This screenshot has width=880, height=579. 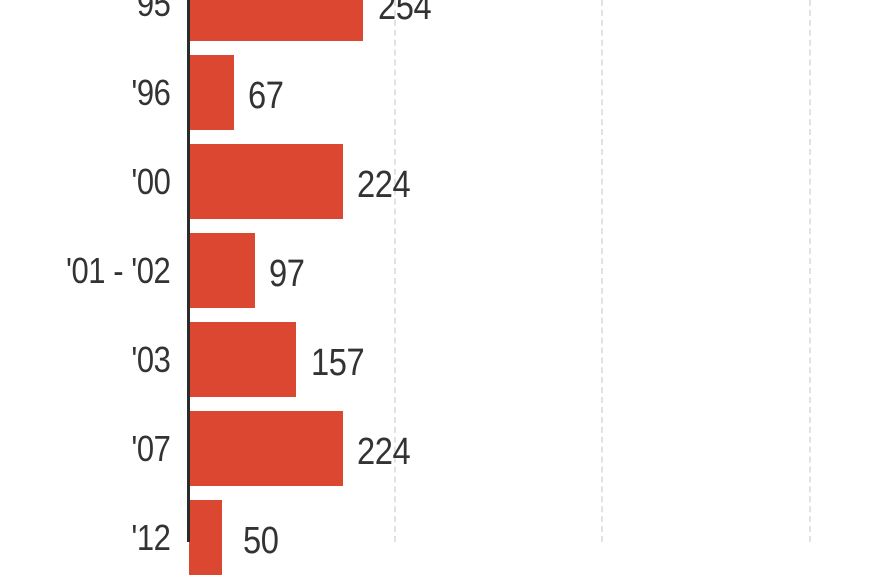 What do you see at coordinates (440, 181) in the screenshot?
I see `bar-row: '00 224` at bounding box center [440, 181].